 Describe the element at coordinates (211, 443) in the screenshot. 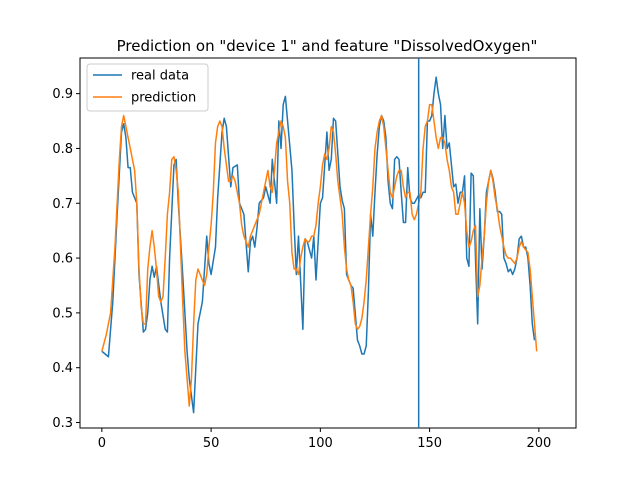

I see `x-tick-label: 50` at that location.